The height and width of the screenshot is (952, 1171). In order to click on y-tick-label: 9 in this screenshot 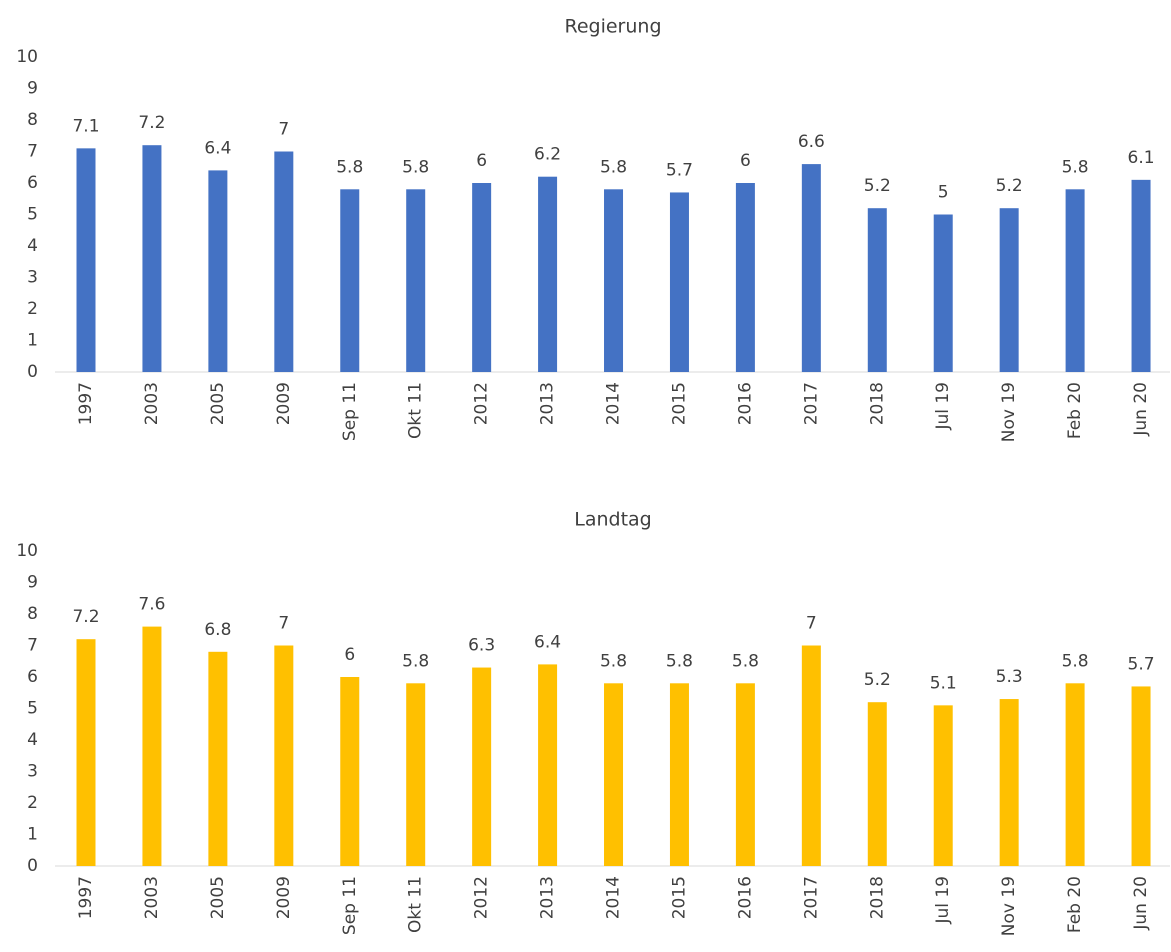, I will do `click(32, 583)`.